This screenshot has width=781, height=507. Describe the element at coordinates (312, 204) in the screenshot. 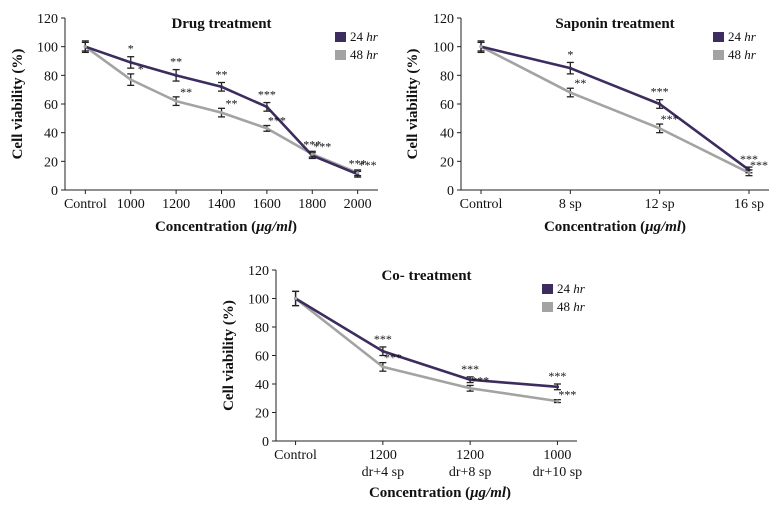

I see `x-tick-label: 1800` at that location.